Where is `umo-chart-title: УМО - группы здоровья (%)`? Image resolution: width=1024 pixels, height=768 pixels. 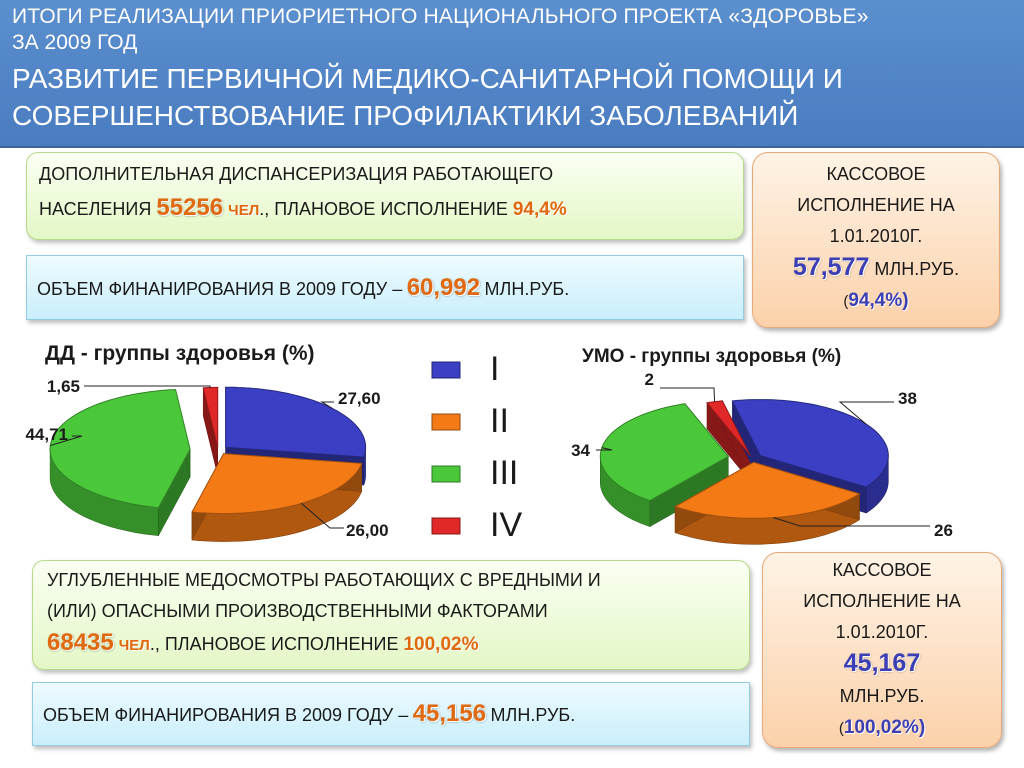
umo-chart-title: УМО - группы здоровья (%) is located at coordinates (711, 356).